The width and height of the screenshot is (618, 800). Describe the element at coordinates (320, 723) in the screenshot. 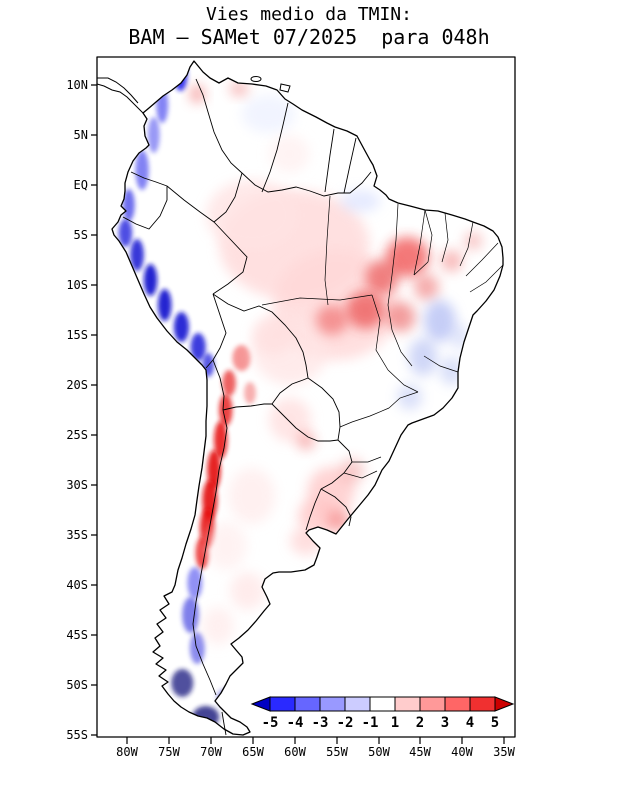

I see `colorbar-tick-label: -3` at that location.